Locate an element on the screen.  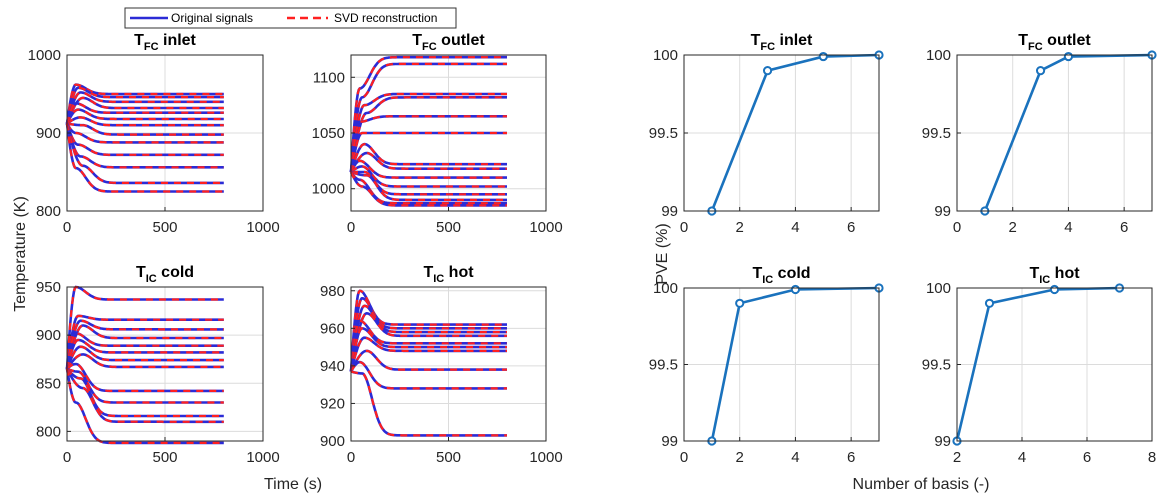
panel-left-4: 0 500 1000 900 920 940 960 980 TIC hot is located at coordinates (441, 365).